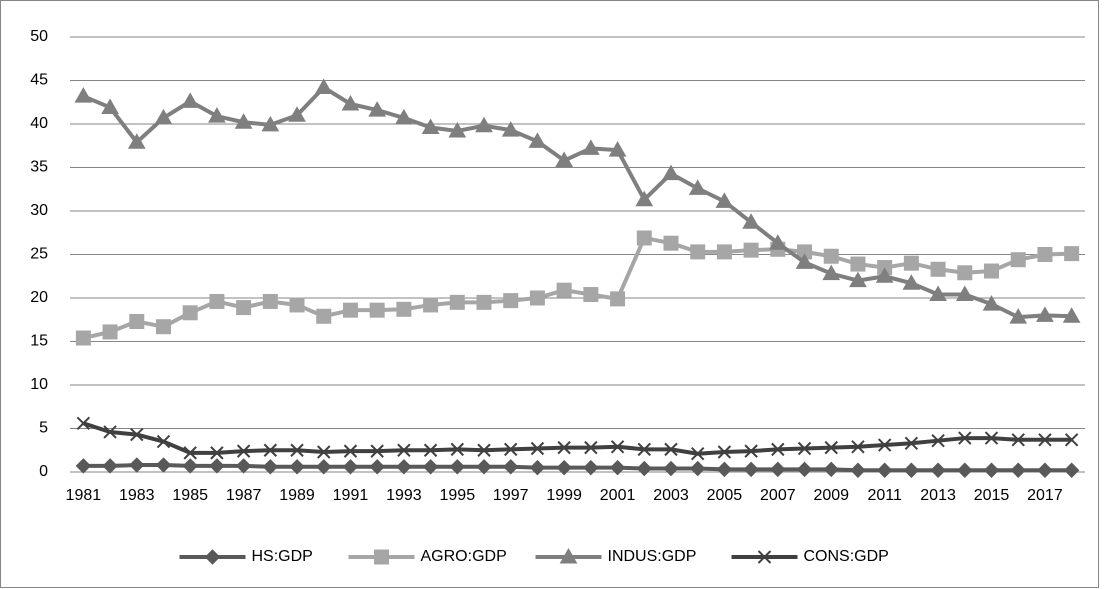  Describe the element at coordinates (884, 495) in the screenshot. I see `x-tick-label: 2011` at that location.